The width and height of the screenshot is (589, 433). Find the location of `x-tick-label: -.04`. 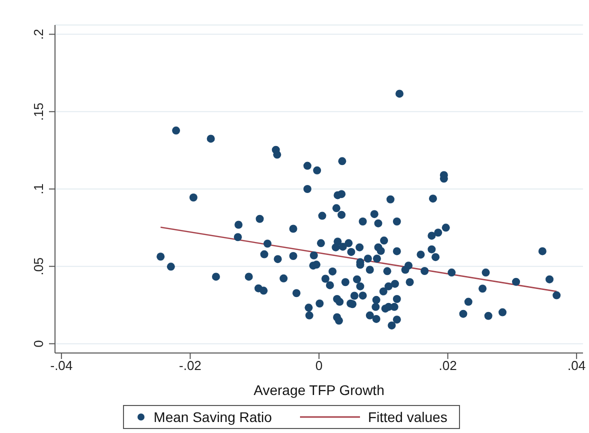

x-tick-label: -.04 is located at coordinates (61, 366).